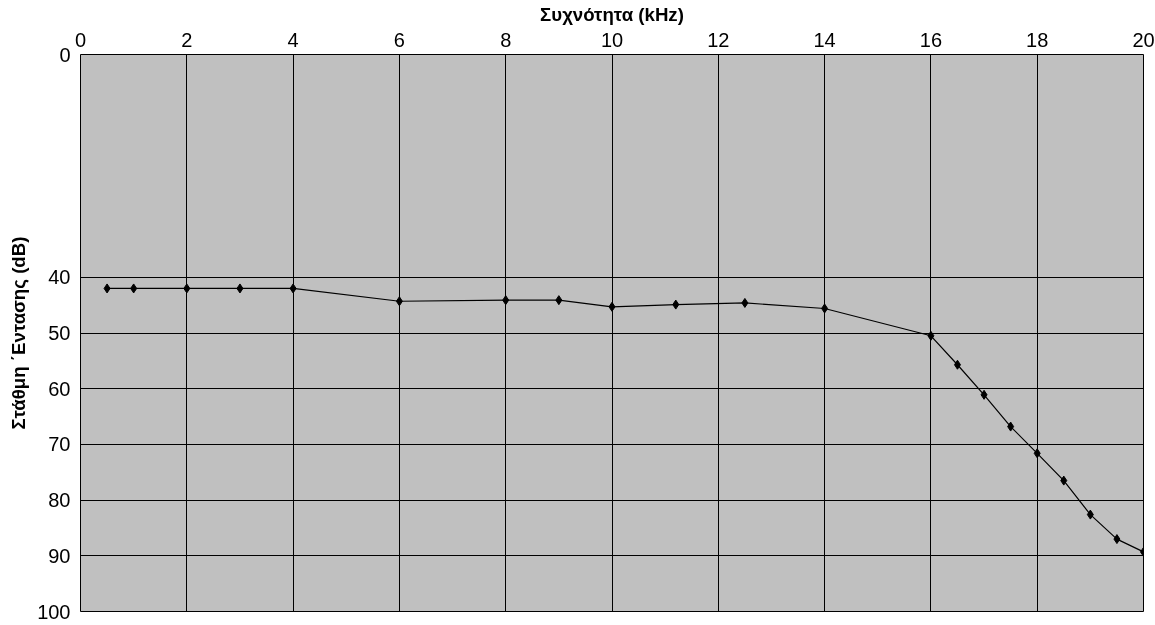 This screenshot has height=625, width=1155. Describe the element at coordinates (59, 388) in the screenshot. I see `y-tick-label: 60` at that location.